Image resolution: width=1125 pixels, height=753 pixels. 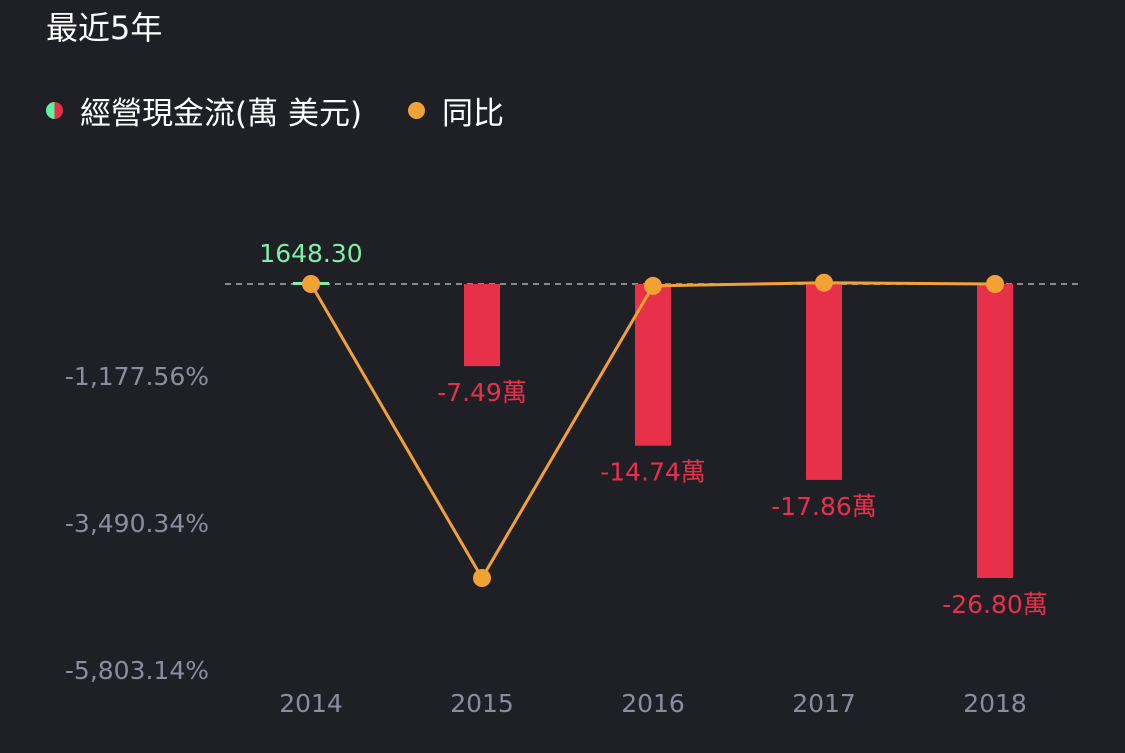 I want to click on y-tick-label: -1,177.56%, so click(x=137, y=376).